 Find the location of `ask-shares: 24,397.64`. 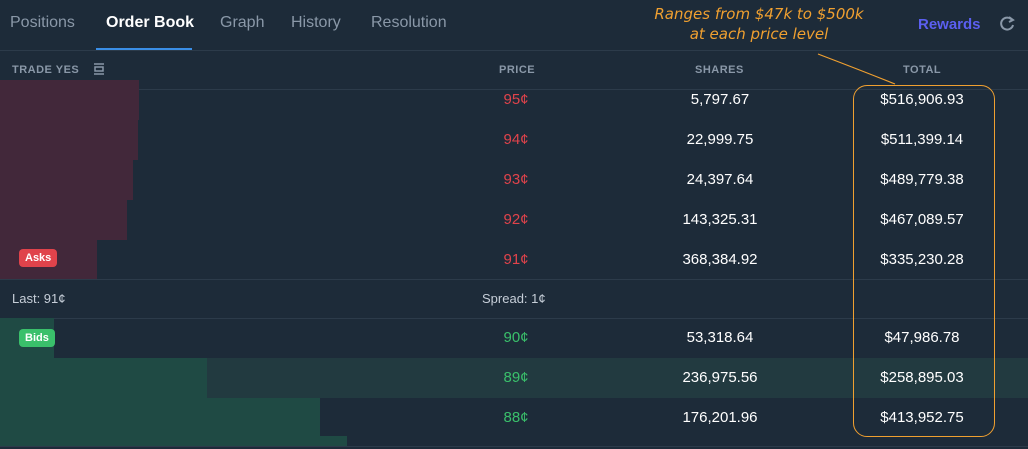

ask-shares: 24,397.64 is located at coordinates (720, 179).